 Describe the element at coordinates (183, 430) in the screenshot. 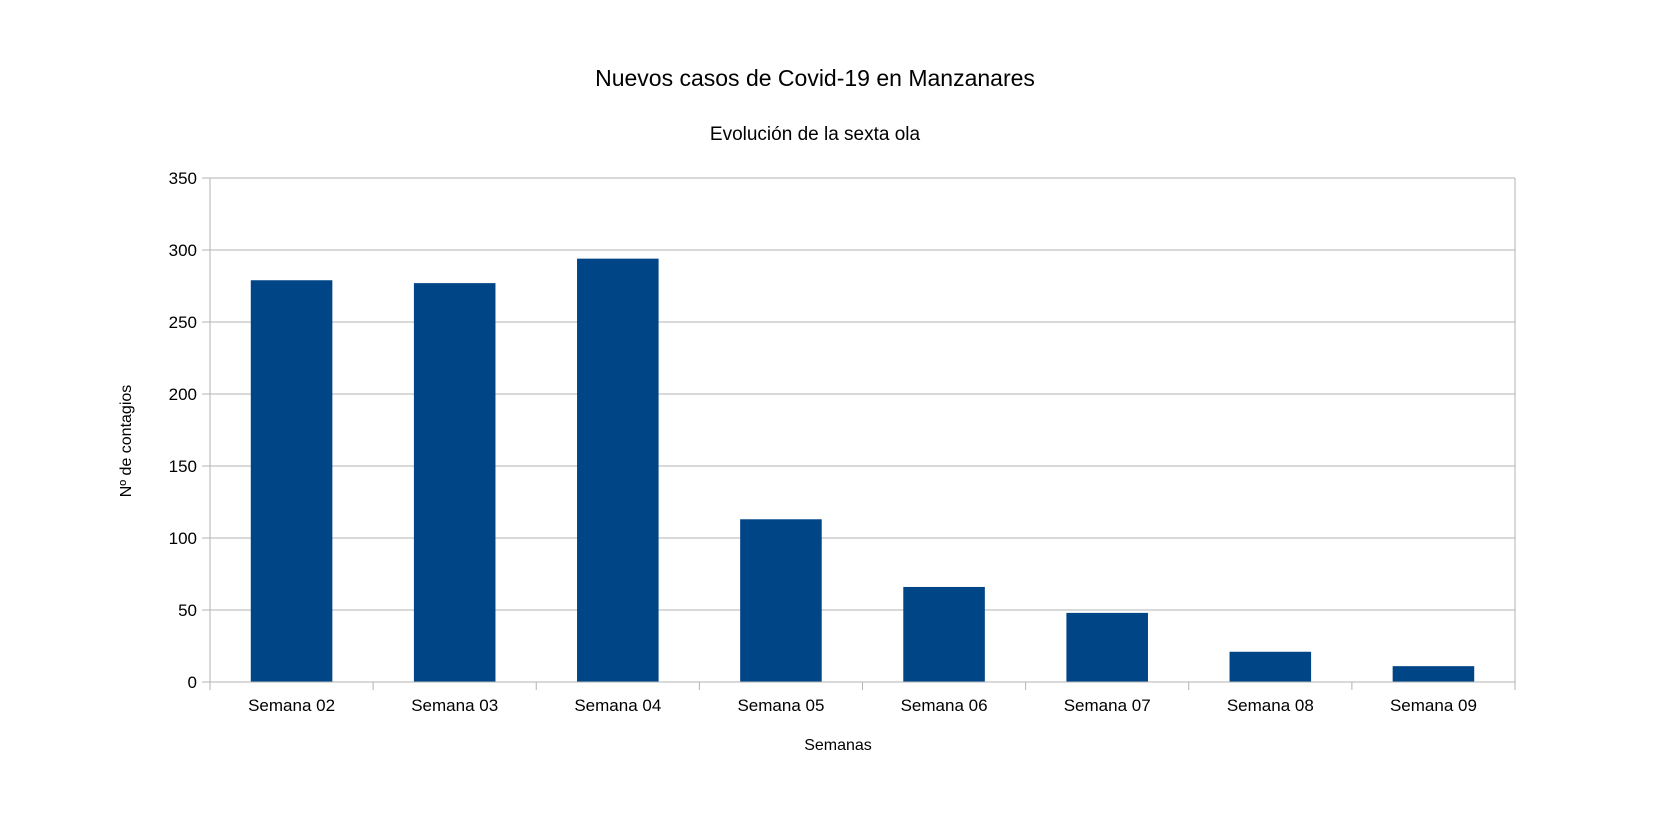

I see `y-axis-tick-labels: 0 50 100 150 200 250 300 350` at that location.